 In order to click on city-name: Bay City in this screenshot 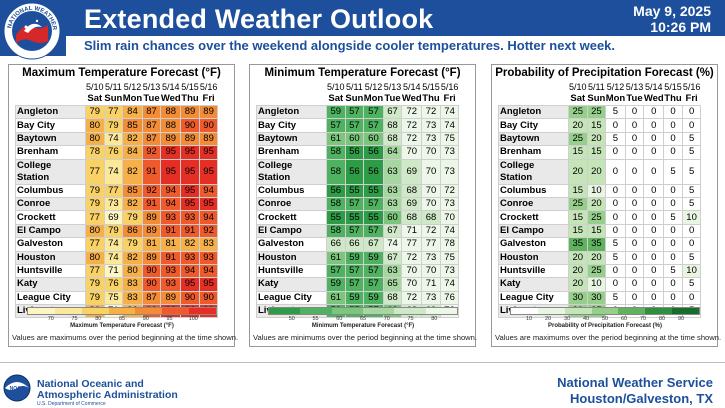, I will do `click(50, 125)`.